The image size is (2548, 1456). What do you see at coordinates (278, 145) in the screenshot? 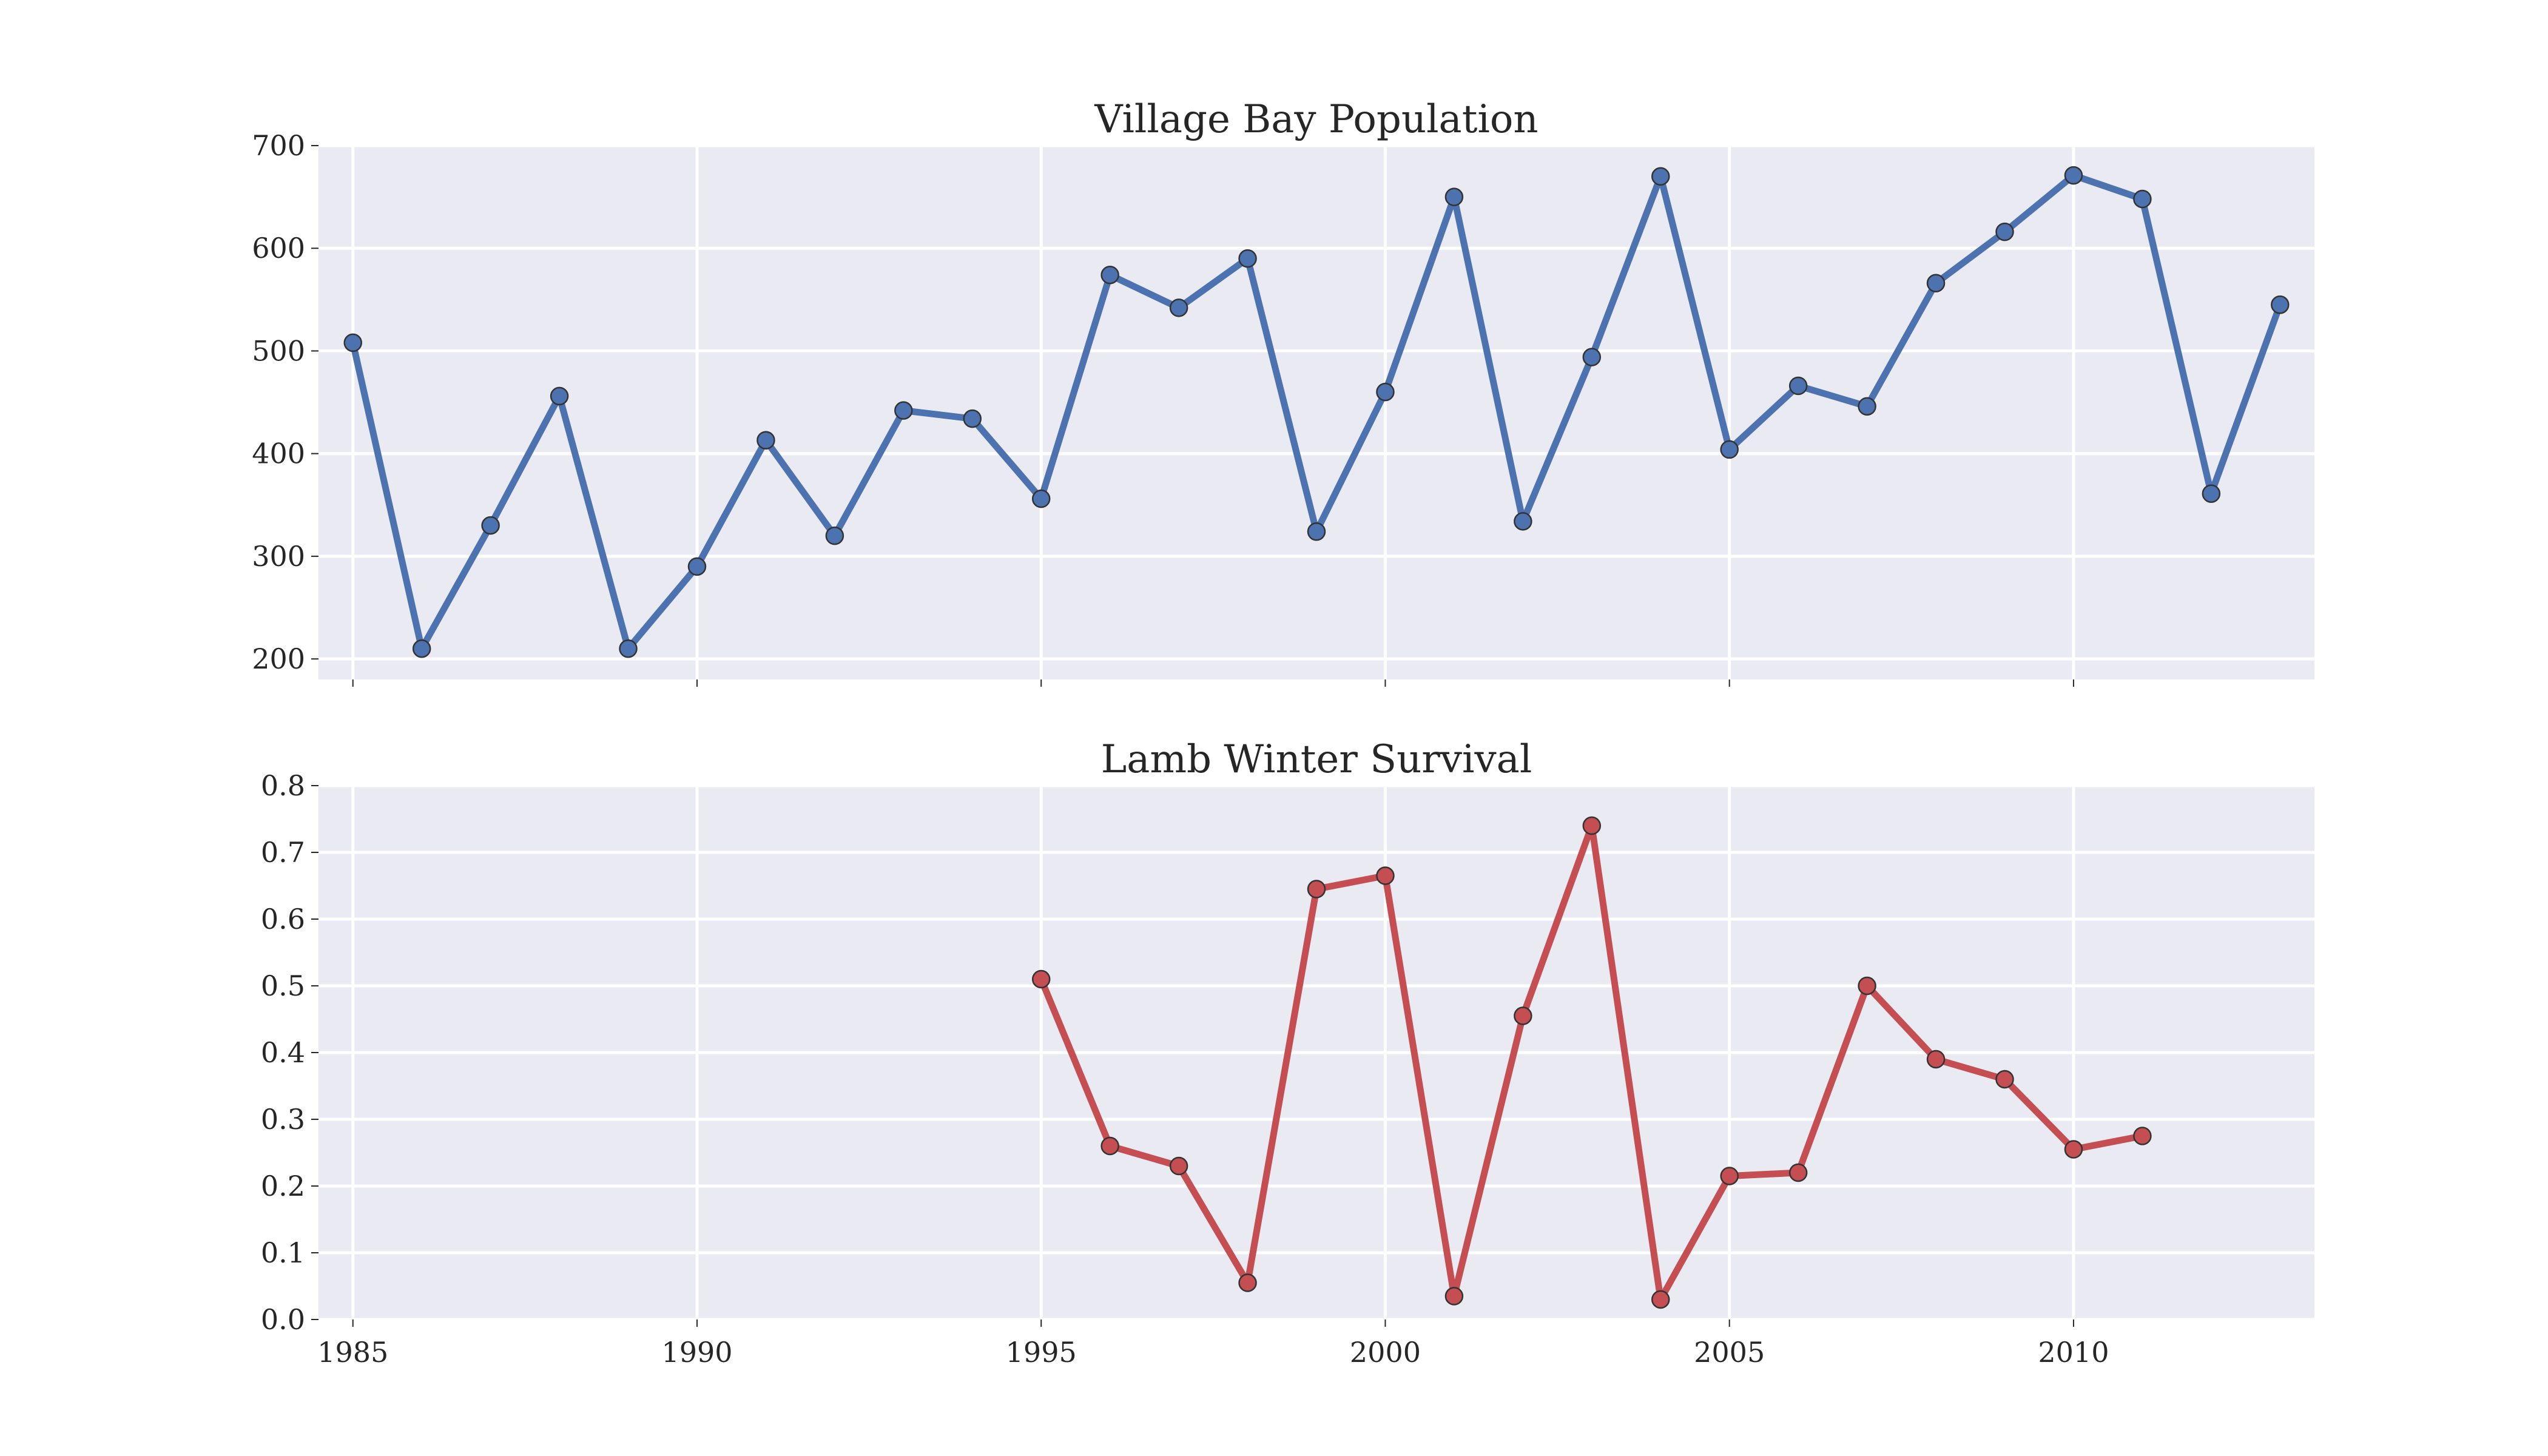
I see `y-tick-label: 700` at bounding box center [278, 145].